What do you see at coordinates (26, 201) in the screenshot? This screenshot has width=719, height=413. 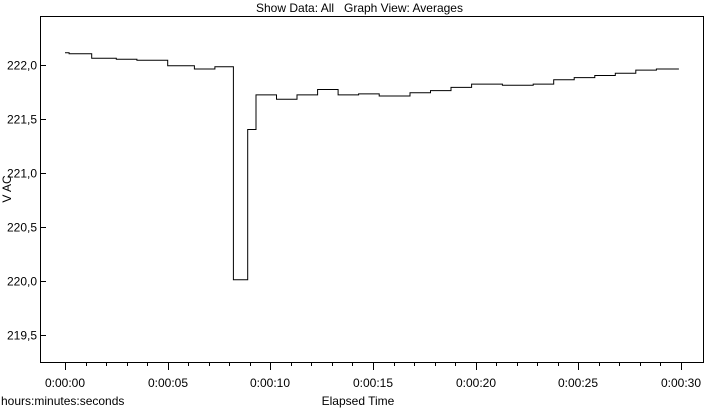 I see `y-axis-ticks: 219,5 220,0 220,5 221,0 221,5 222,0` at bounding box center [26, 201].